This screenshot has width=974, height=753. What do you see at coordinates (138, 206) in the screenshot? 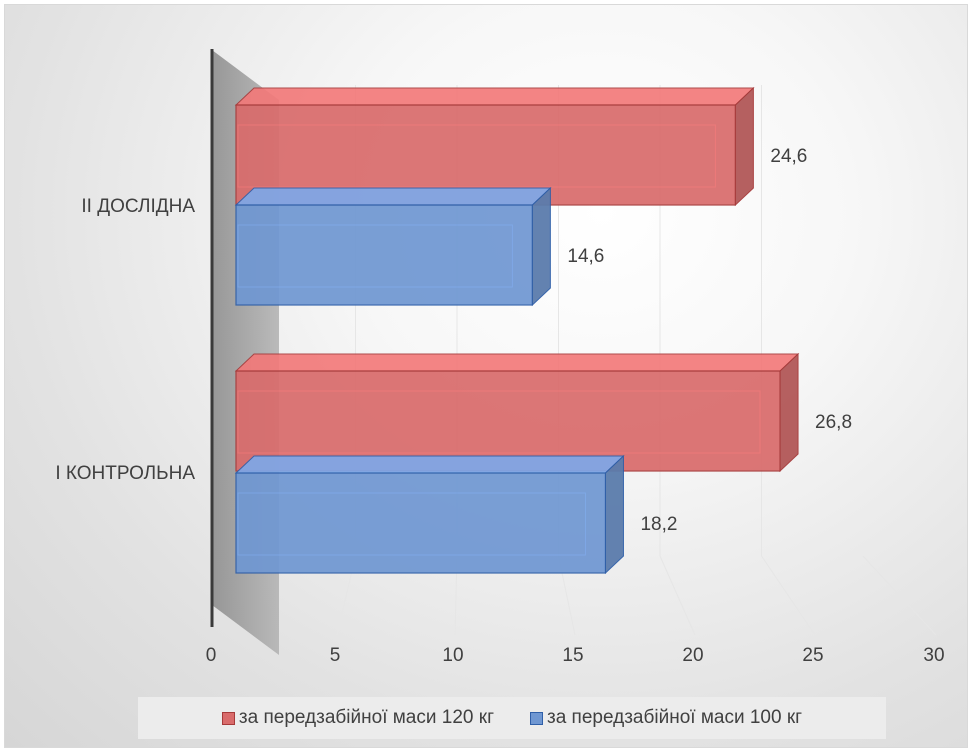
I see `category-label: II ДОСЛІДНА` at bounding box center [138, 206].